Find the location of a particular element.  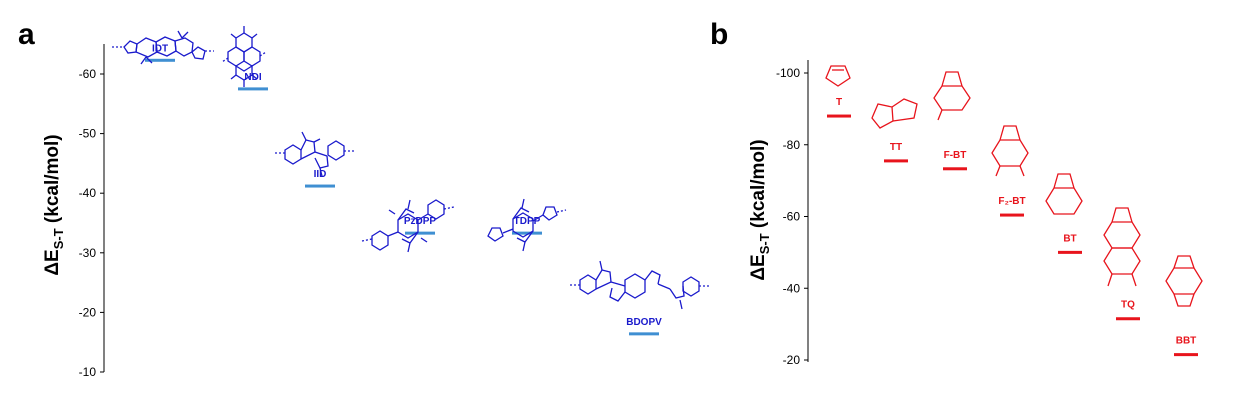

bt-structure-icon is located at coordinates (1064, 194).